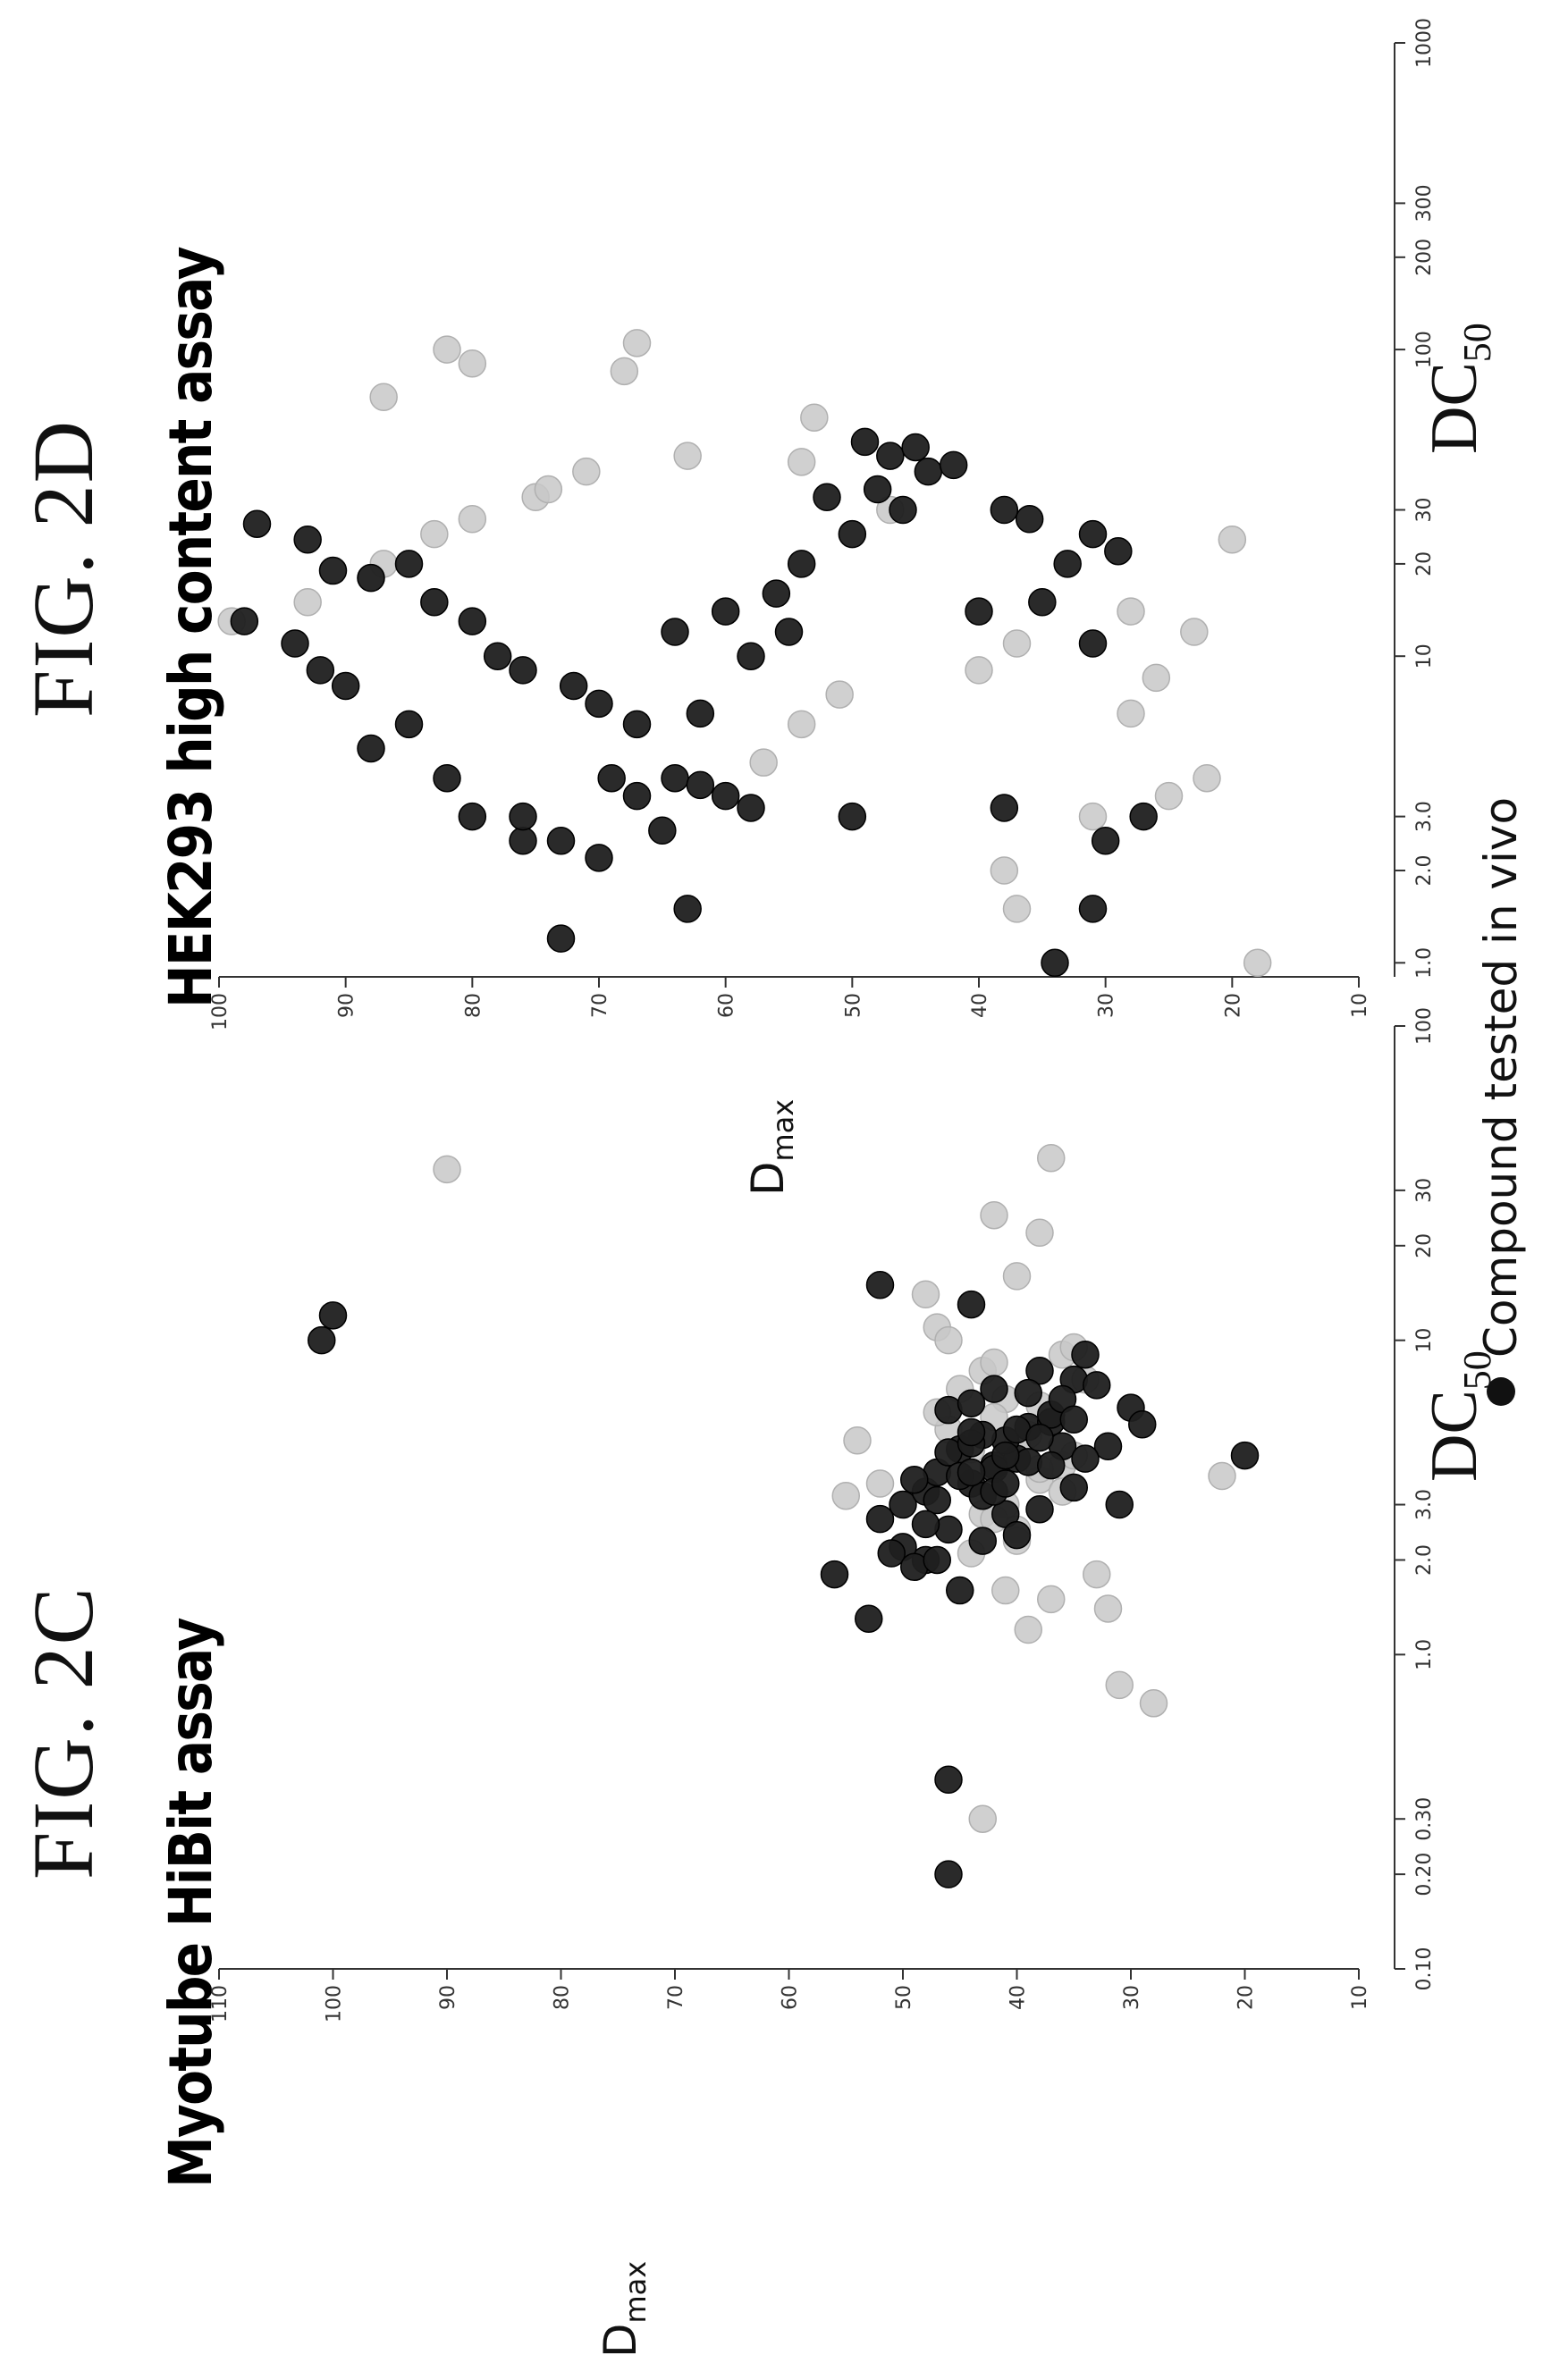  What do you see at coordinates (1424, 1245) in the screenshot?
I see `x-tick-label: 20` at bounding box center [1424, 1245].